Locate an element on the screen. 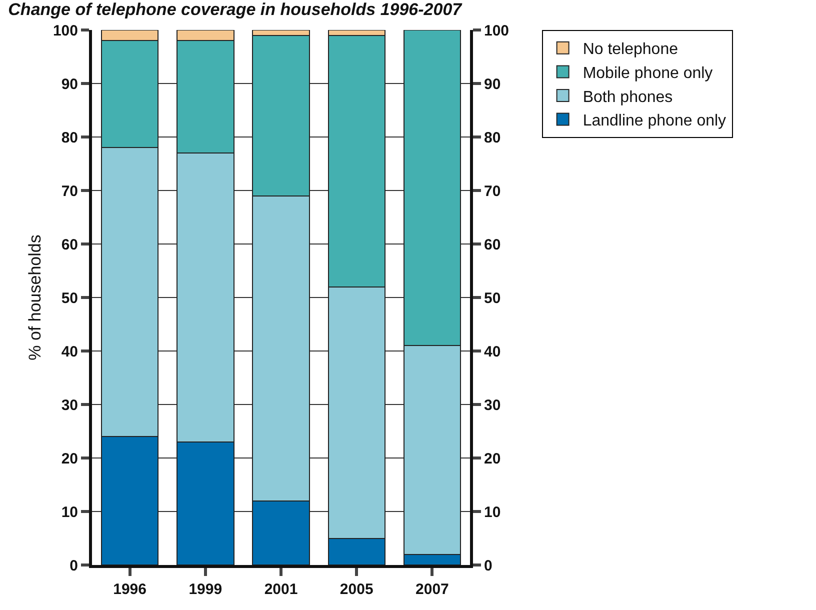 Image resolution: width=816 pixels, height=610 pixels. legend-label: Mobile phone only is located at coordinates (647, 73).